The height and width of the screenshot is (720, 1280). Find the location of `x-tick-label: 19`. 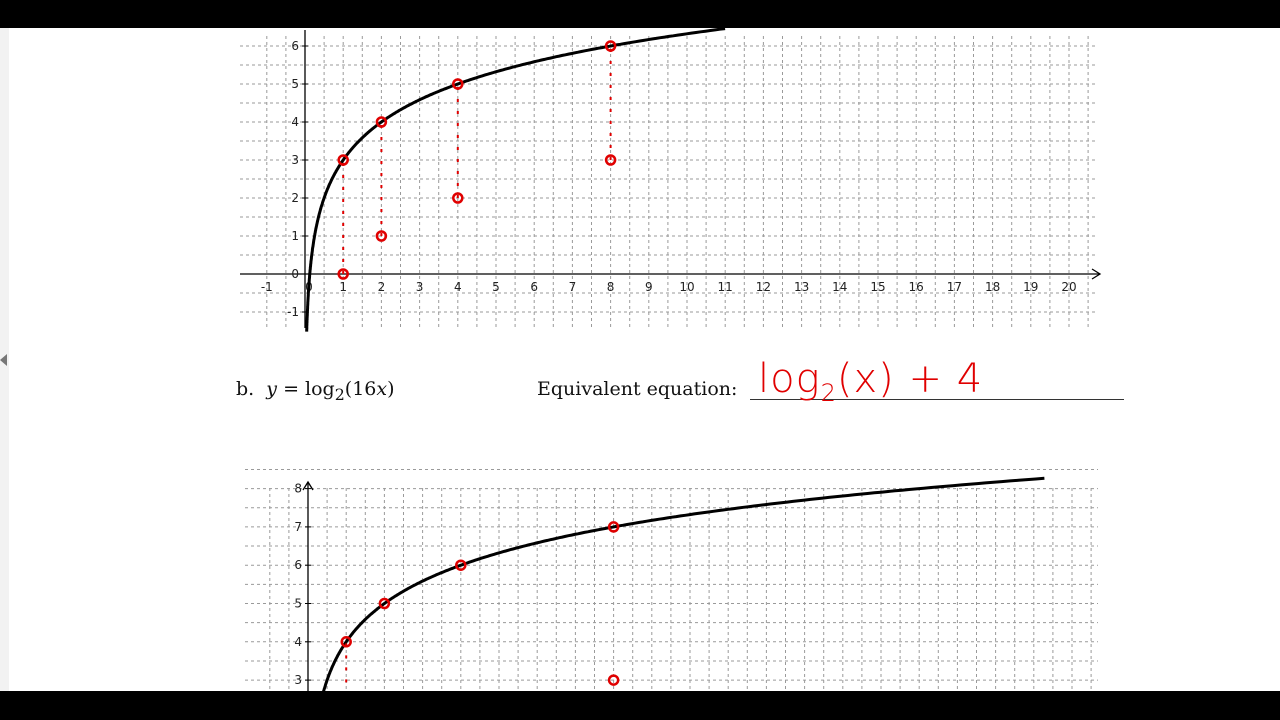

x-tick-label: 19 is located at coordinates (1030, 287).